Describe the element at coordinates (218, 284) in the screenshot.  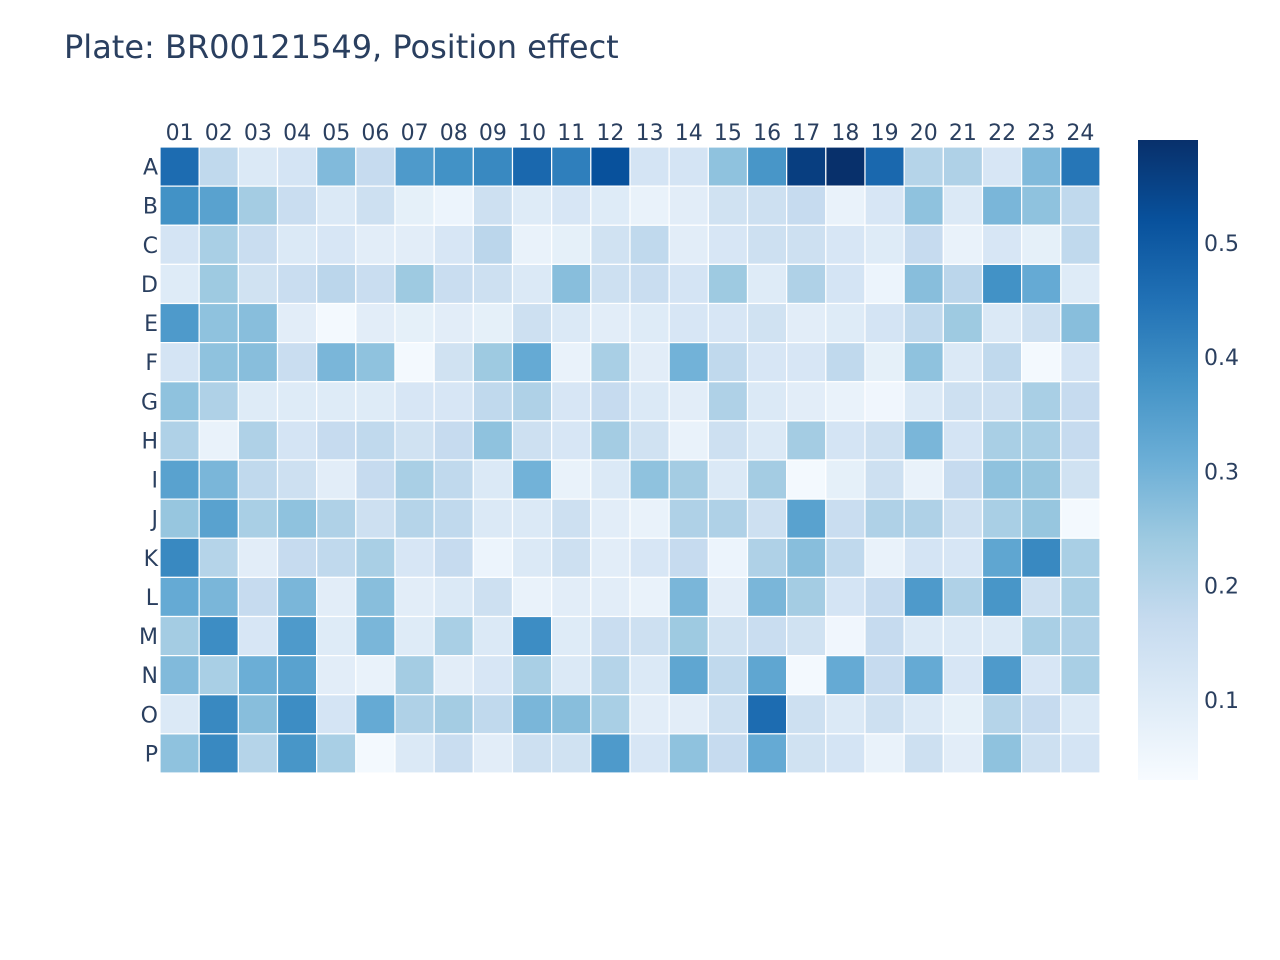
I see `heatmap-cell-D02` at that location.